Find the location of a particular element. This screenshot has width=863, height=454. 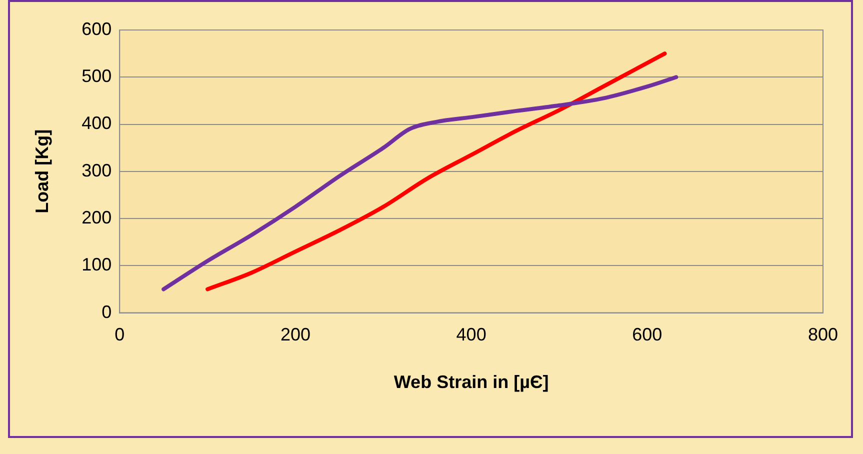

y-tick-label: 500 is located at coordinates (97, 76).